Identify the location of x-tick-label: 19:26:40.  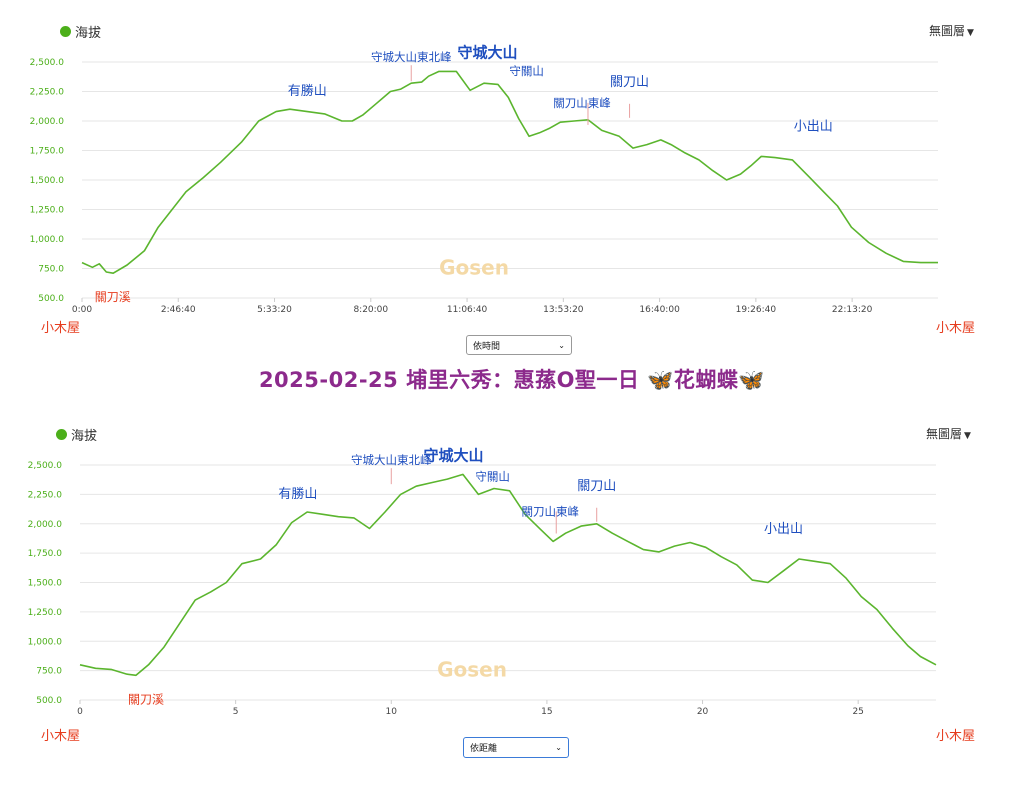
(756, 310).